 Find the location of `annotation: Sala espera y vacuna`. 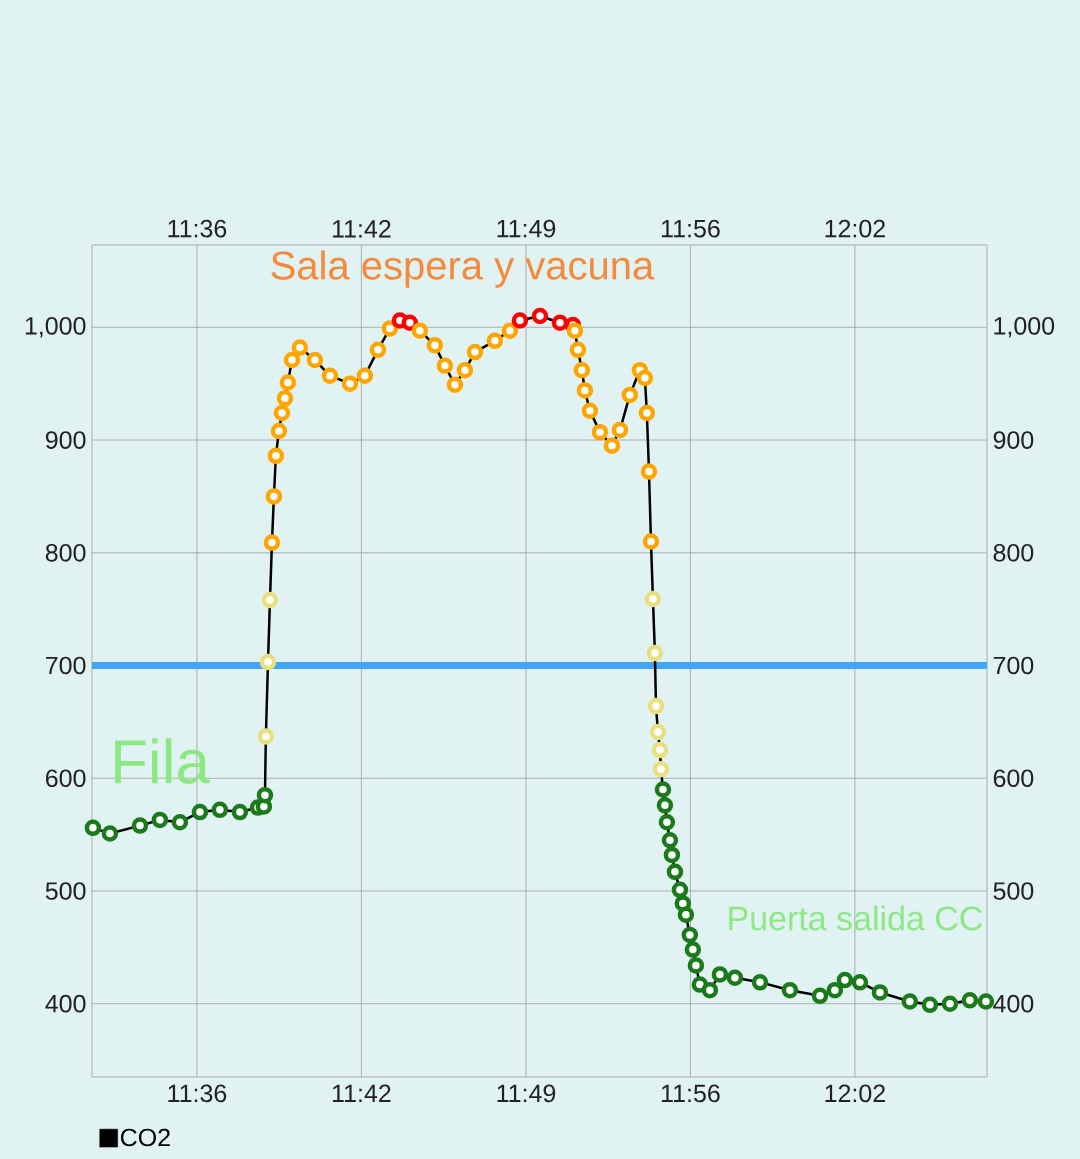

annotation: Sala espera y vacuna is located at coordinates (463, 269).